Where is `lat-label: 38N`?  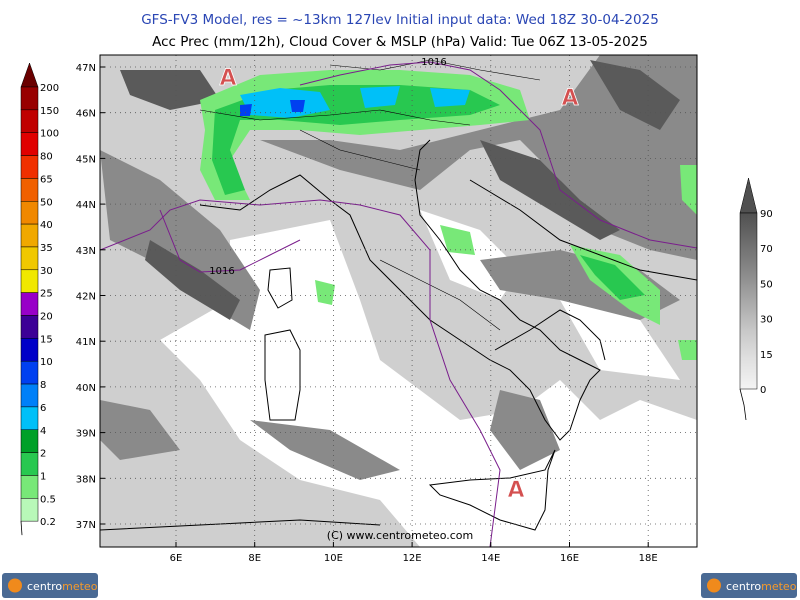 lat-label: 38N is located at coordinates (86, 479).